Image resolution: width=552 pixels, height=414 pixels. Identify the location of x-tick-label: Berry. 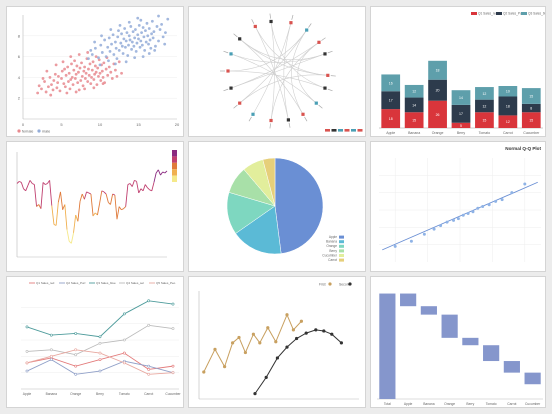
(470, 404).